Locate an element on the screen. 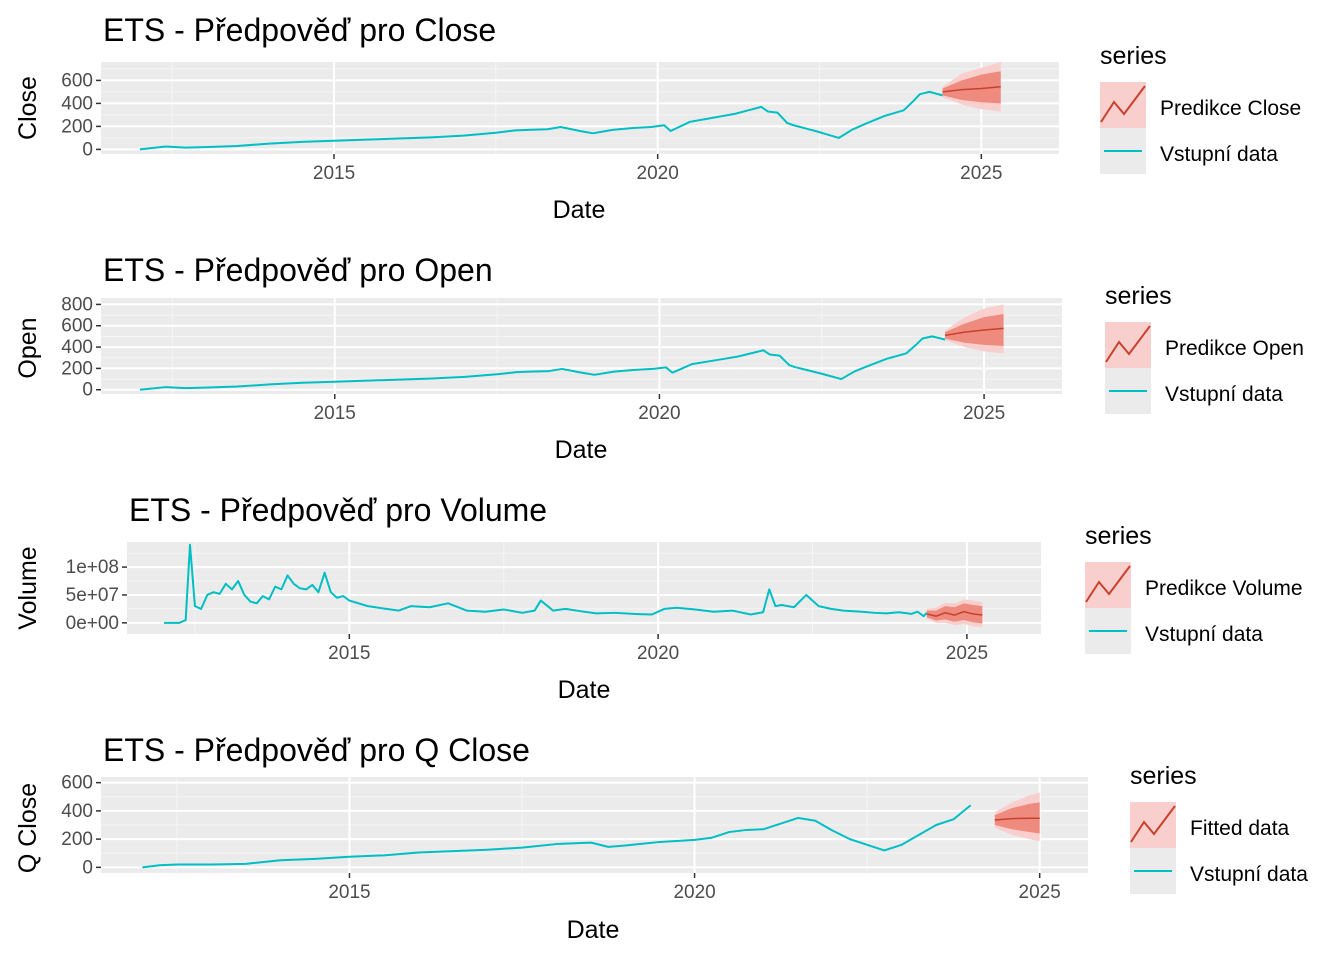  legend-label-prediction: Predikce Open is located at coordinates (1234, 348).